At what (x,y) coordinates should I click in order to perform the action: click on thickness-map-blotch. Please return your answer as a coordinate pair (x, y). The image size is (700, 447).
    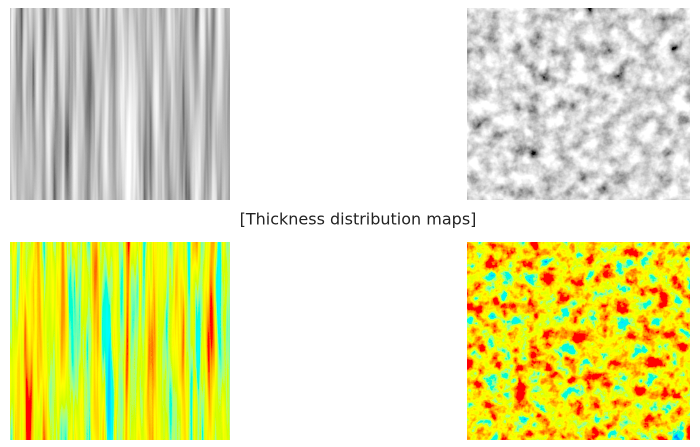
    Looking at the image, I should click on (578, 341).